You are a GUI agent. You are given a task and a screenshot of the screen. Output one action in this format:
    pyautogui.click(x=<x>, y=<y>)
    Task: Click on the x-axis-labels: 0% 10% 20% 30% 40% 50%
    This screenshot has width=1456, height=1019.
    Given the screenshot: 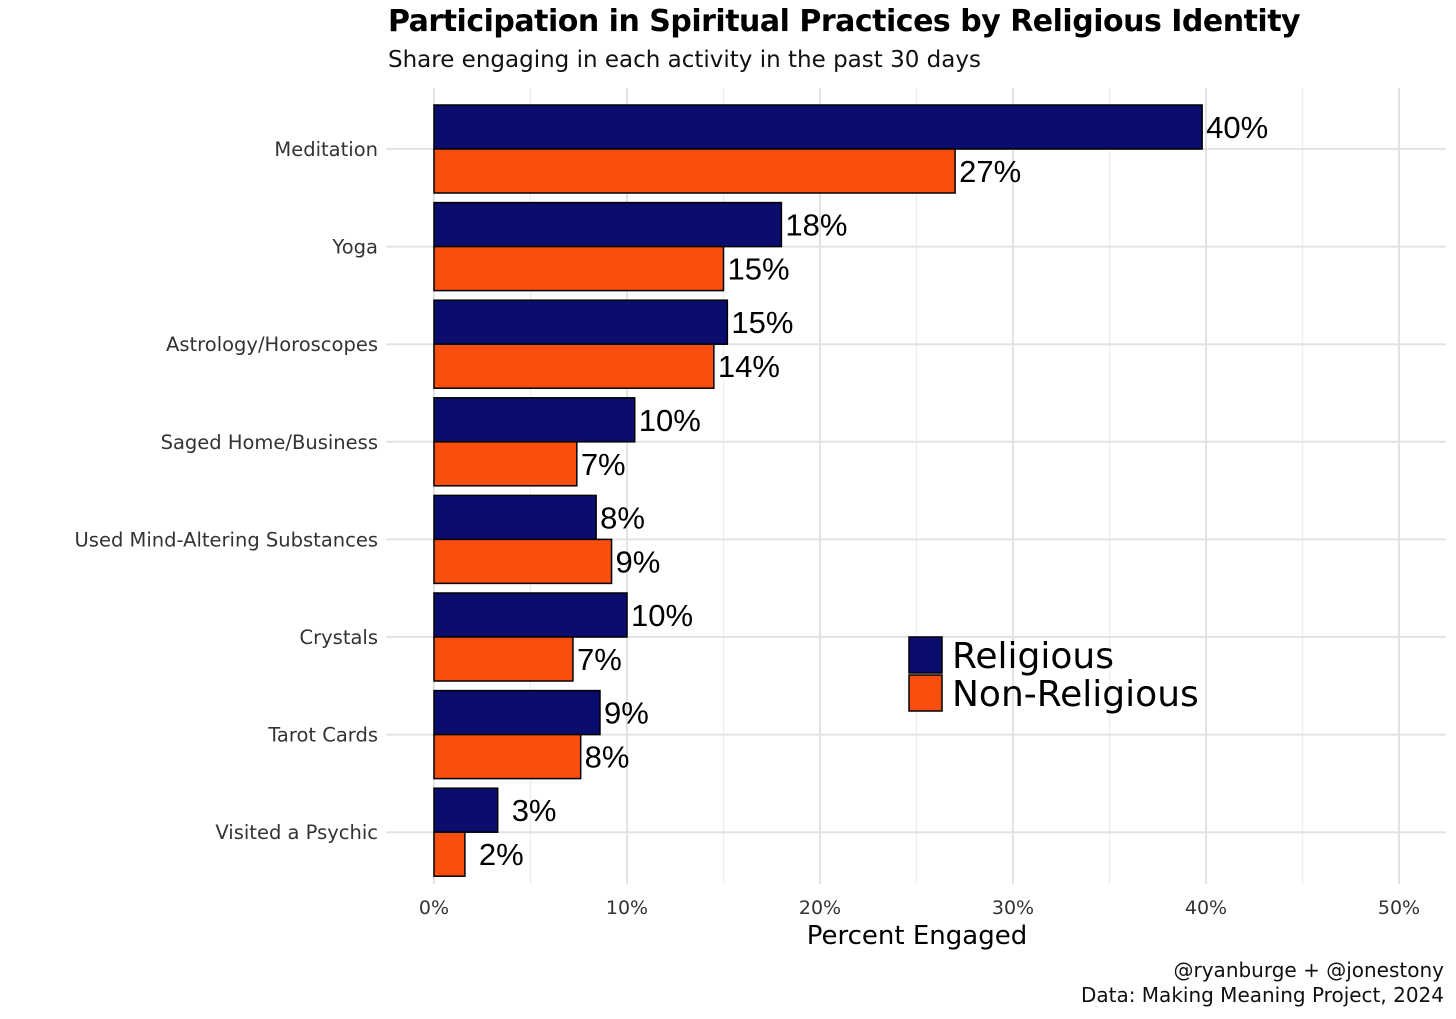 What is the action you would take?
    pyautogui.click(x=919, y=908)
    